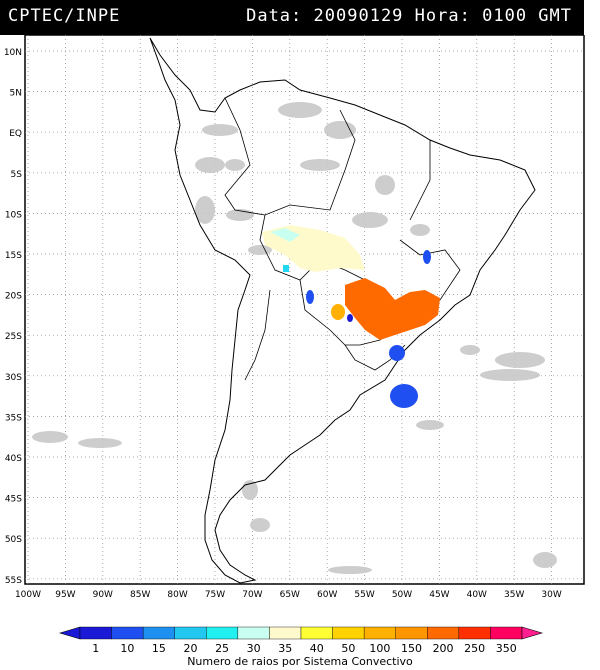 The height and width of the screenshot is (670, 600). Describe the element at coordinates (13, 459) in the screenshot. I see `lat-label: 40S` at that location.